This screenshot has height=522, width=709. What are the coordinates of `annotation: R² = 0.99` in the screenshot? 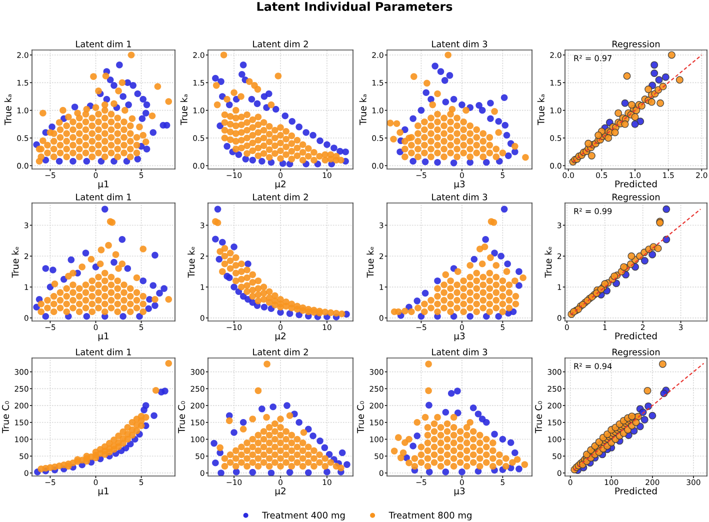 It's located at (593, 211).